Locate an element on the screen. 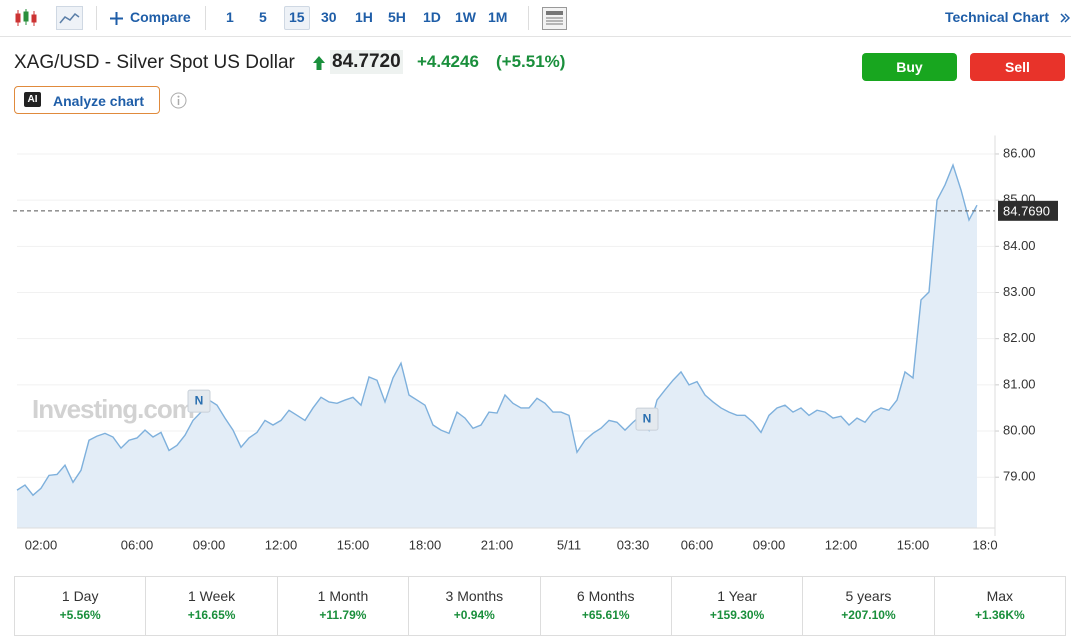 This screenshot has height=640, width=1071. y-tick-label: 79.00 is located at coordinates (1019, 476).